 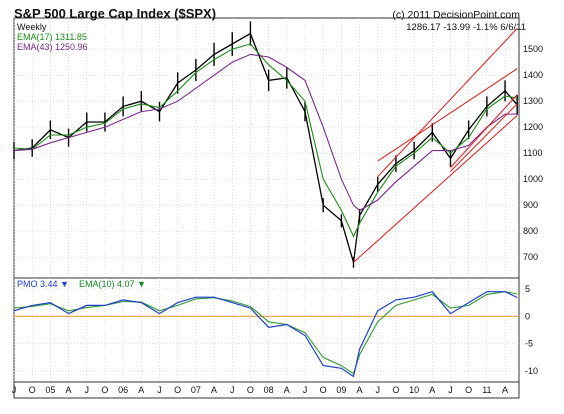 I want to click on pmo-y-tick-label: 5, so click(x=527, y=289).